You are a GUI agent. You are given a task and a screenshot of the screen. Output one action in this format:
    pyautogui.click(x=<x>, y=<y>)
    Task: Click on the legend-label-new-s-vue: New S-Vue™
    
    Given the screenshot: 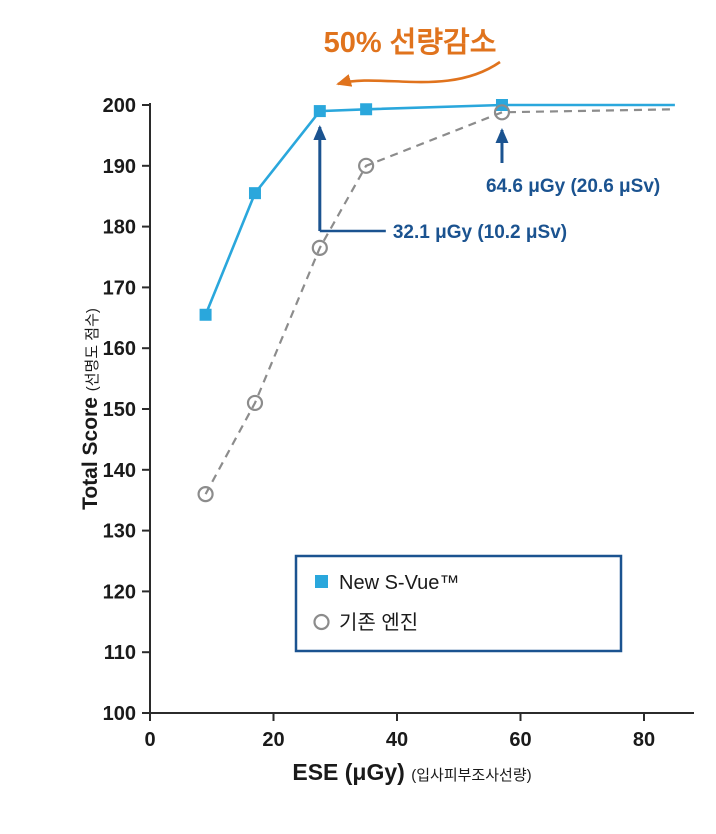 What is the action you would take?
    pyautogui.click(x=399, y=583)
    